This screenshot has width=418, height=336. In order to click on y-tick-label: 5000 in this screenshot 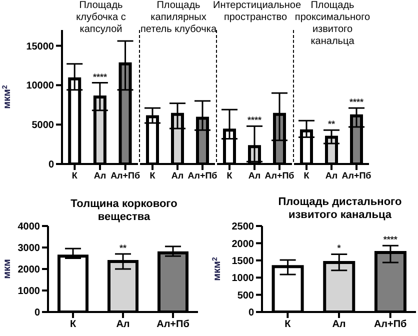, I will do `click(43, 126)`.